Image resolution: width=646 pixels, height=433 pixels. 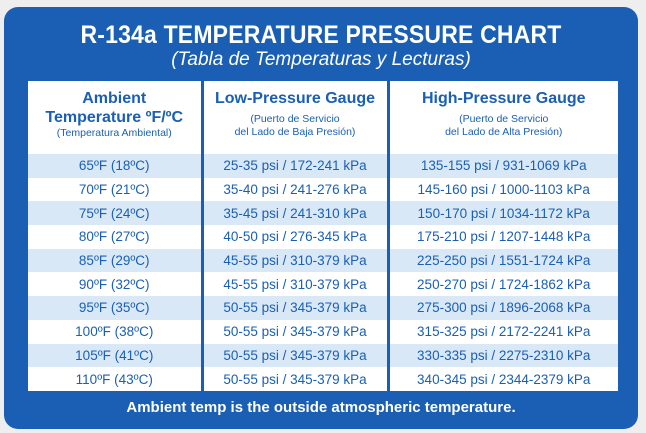 What do you see at coordinates (116, 379) in the screenshot?
I see `temp-cell: 110ºF (43ºC)` at bounding box center [116, 379].